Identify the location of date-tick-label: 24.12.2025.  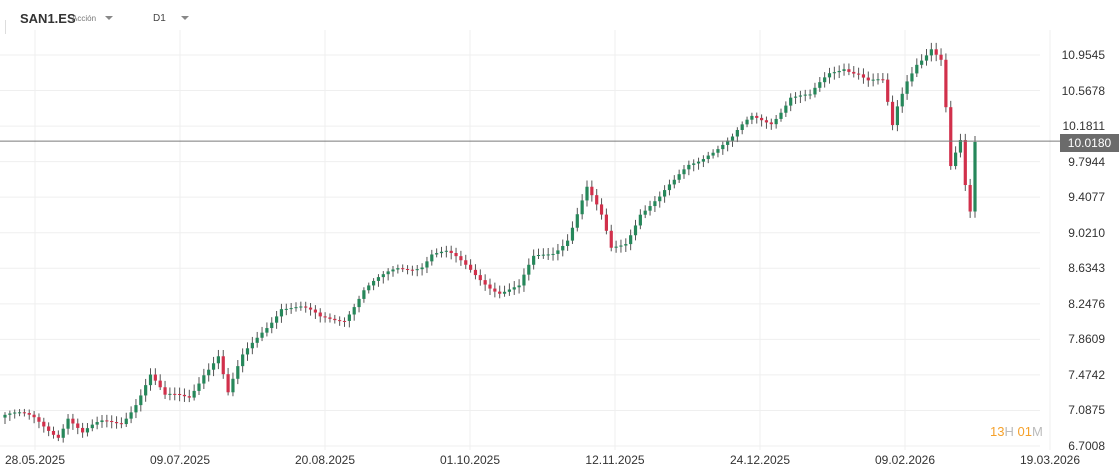
(760, 460).